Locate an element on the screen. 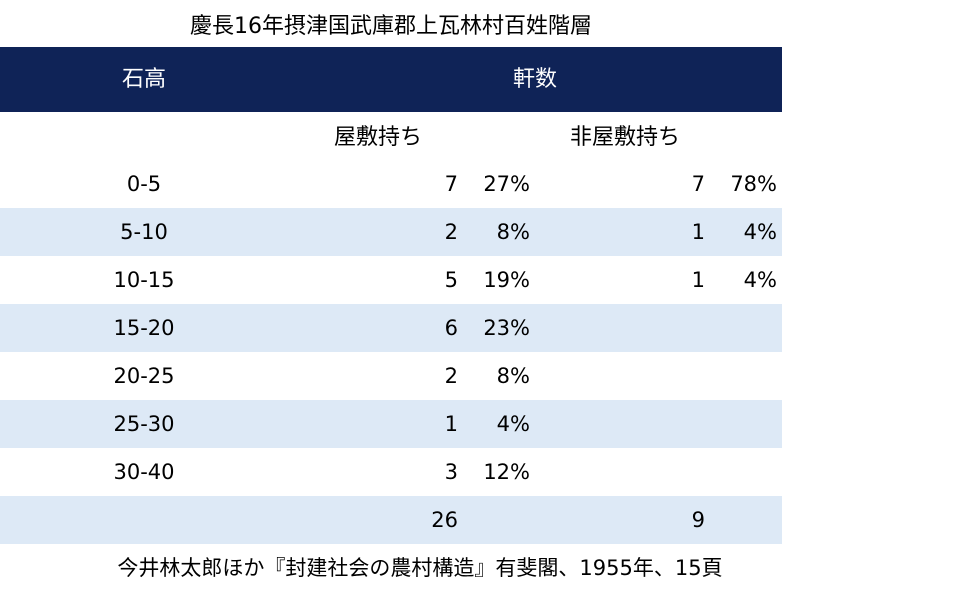  range-cell: 30-40 is located at coordinates (144, 472).